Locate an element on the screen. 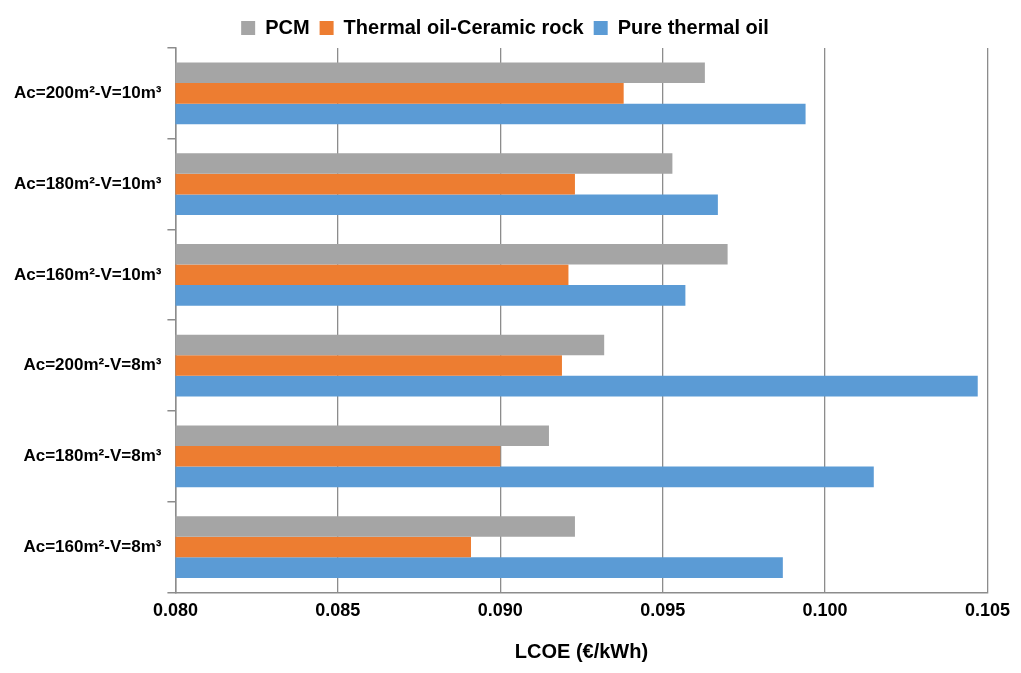 The image size is (1021, 673). x-tick-label: 0.090 is located at coordinates (500, 610).